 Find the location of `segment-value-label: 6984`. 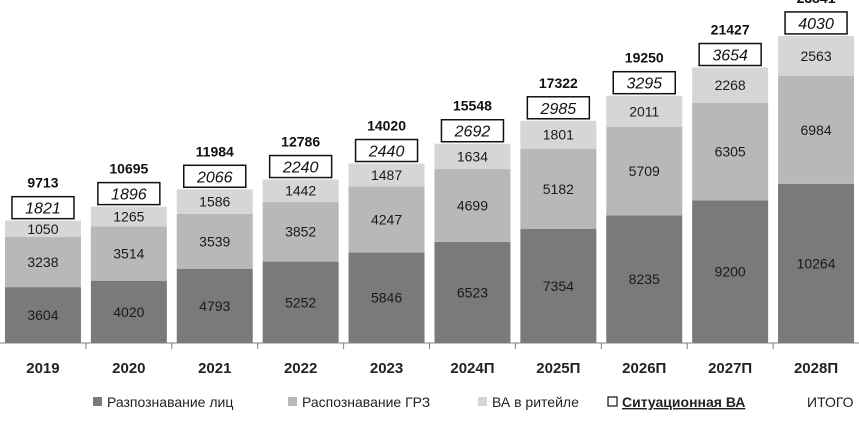

segment-value-label: 6984 is located at coordinates (815, 130).